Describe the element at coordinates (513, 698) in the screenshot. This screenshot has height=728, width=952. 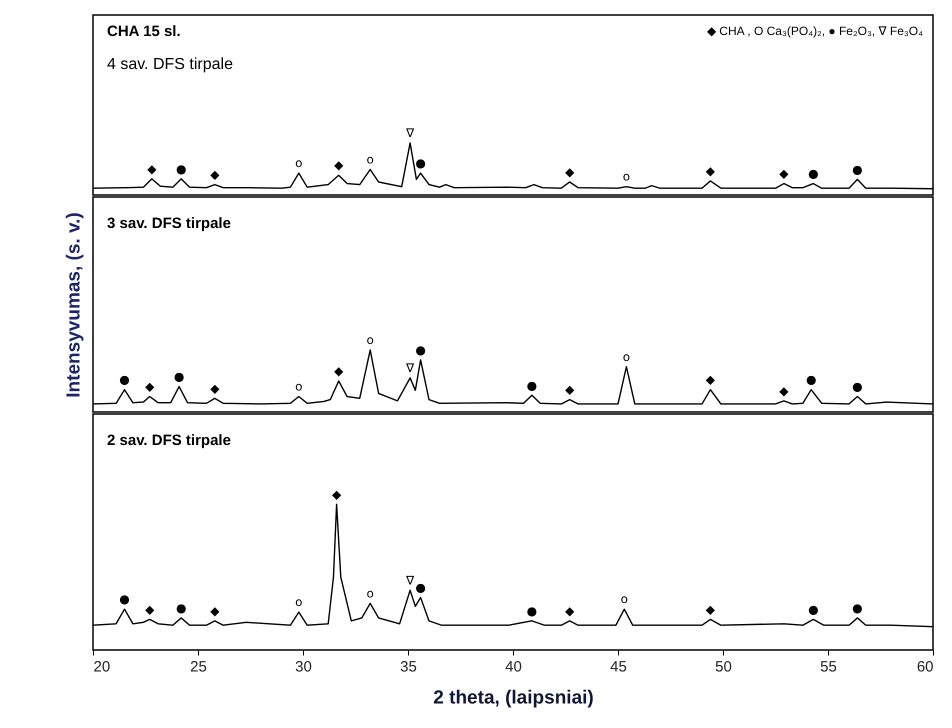
I see `x-axis-title: 2 theta, (laipsniai)` at that location.